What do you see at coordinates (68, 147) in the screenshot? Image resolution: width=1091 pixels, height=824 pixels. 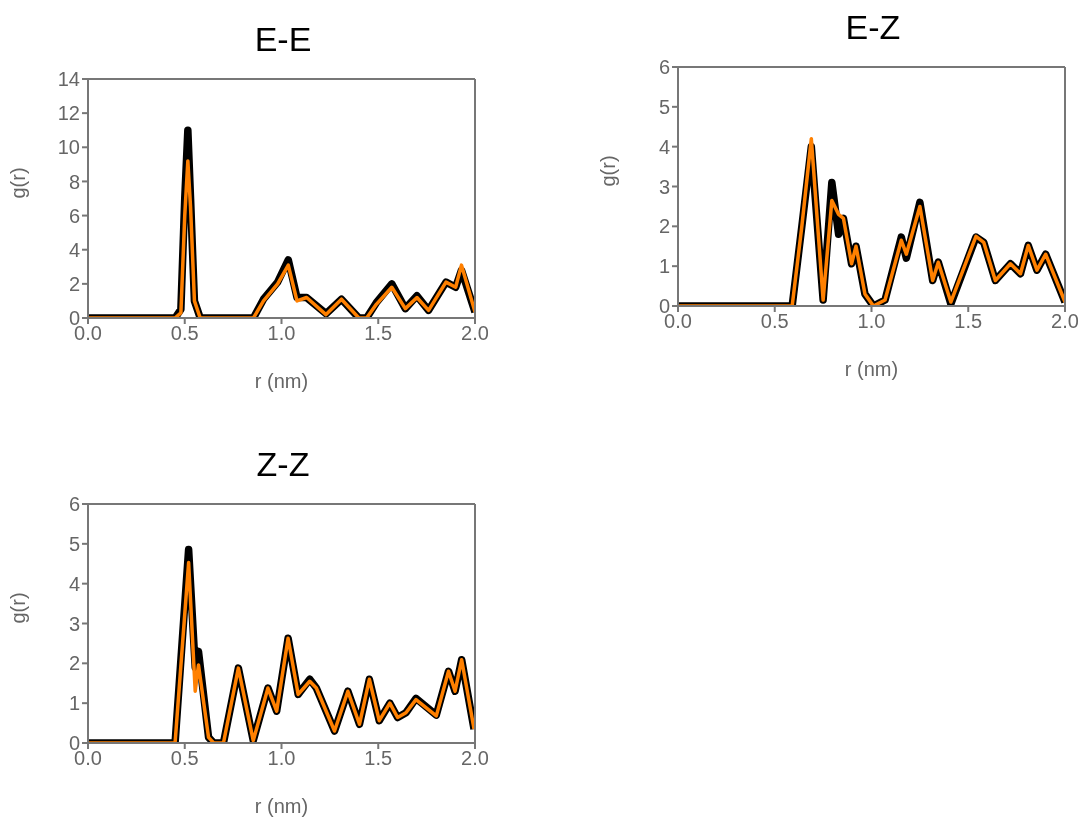 I see `y-tick-label: 10` at bounding box center [68, 147].